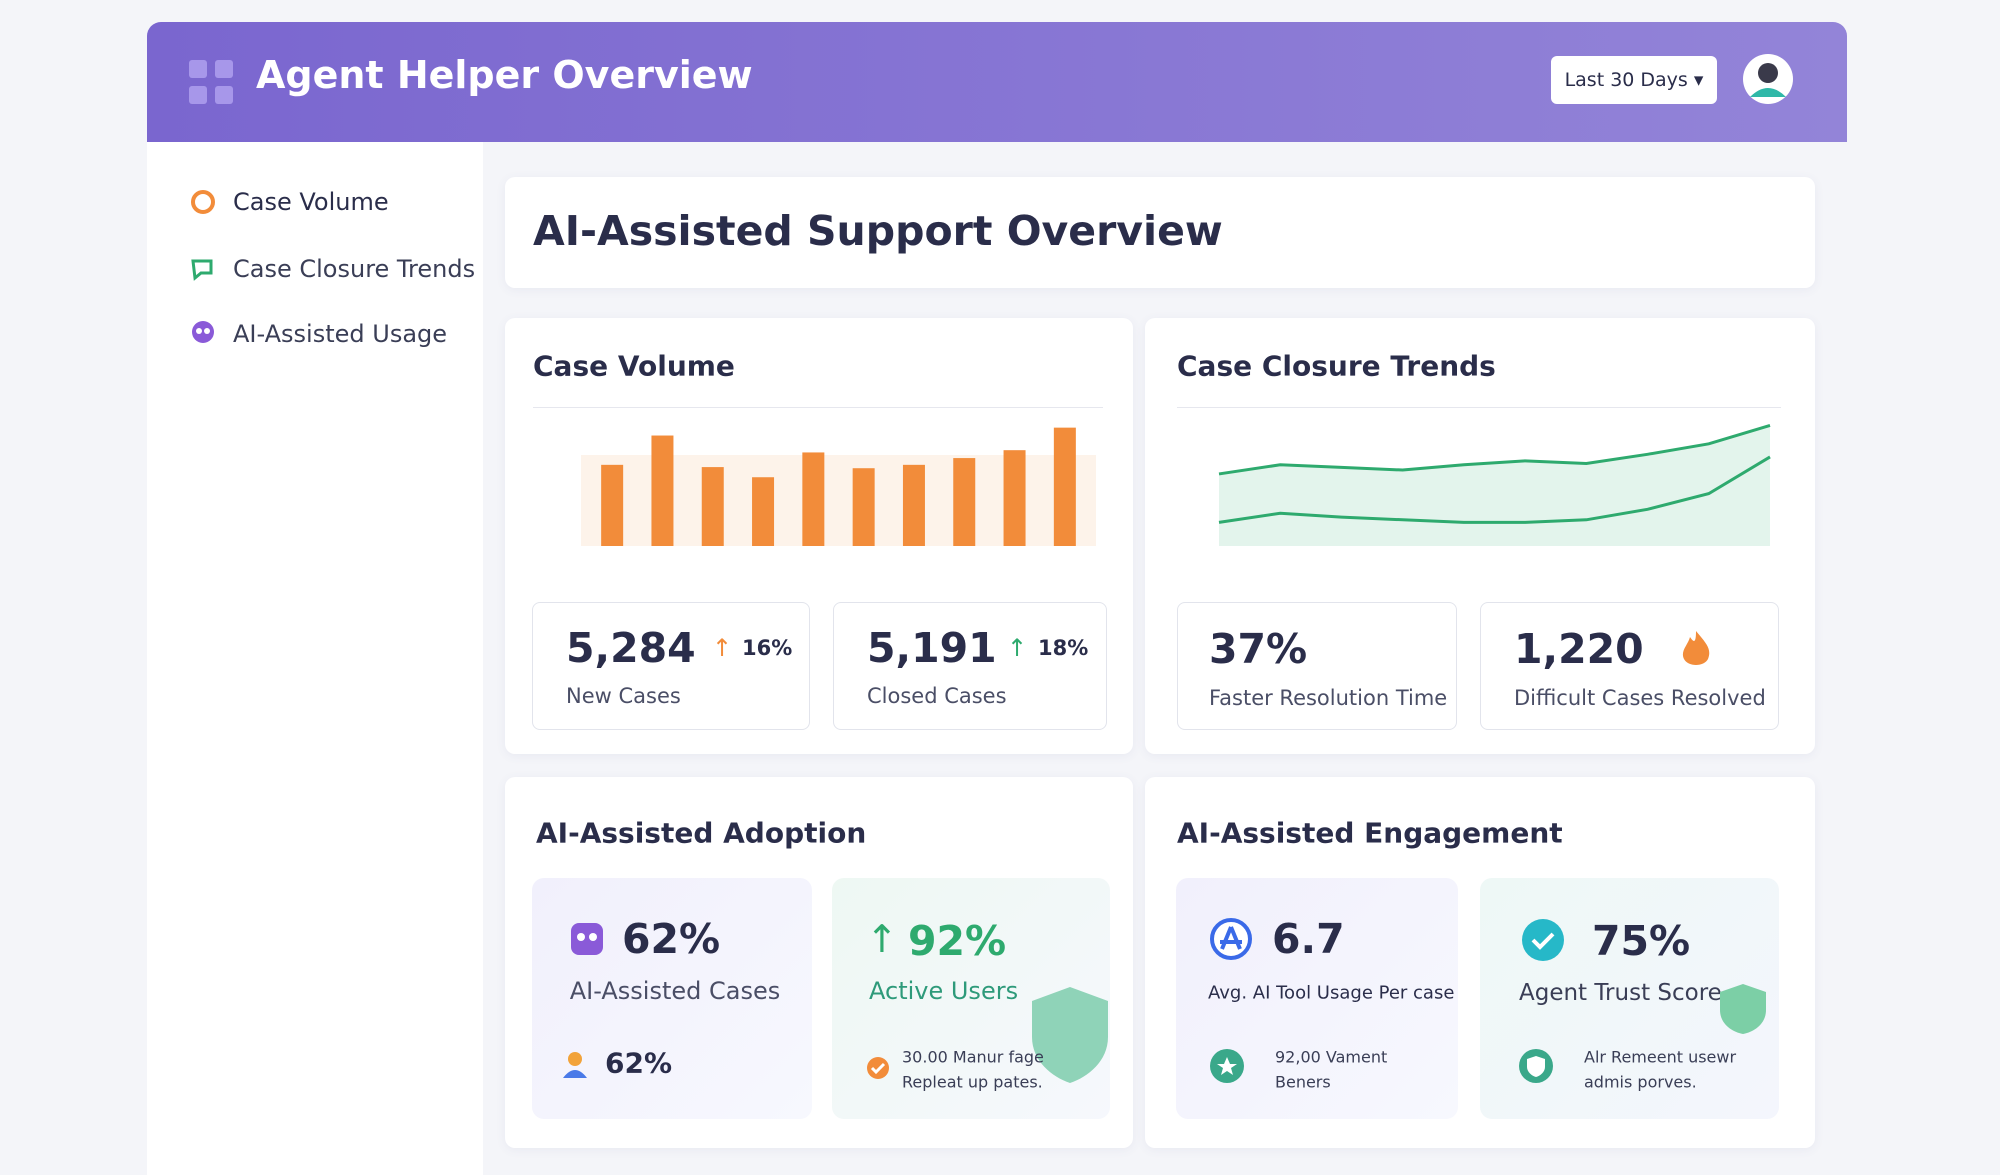 This screenshot has height=1175, width=2000. I want to click on stat-value: 37%, so click(1258, 649).